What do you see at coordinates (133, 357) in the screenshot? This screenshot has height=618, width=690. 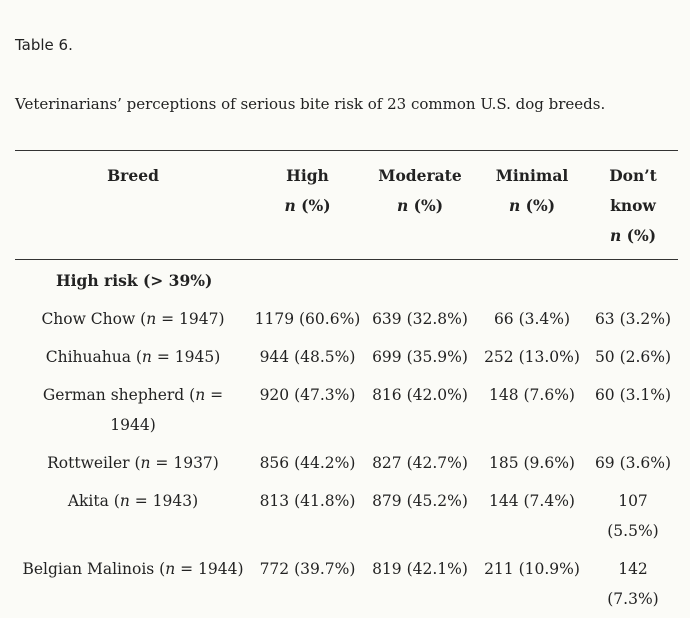 I see `breed-cell: Chihuahua (n = 1945)` at bounding box center [133, 357].